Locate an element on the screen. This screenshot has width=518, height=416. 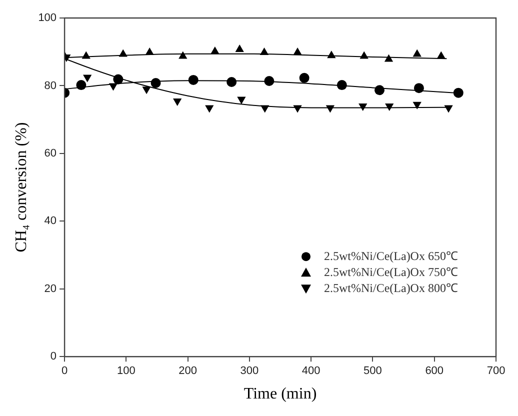
y-tick-label: 20 is located at coordinates (50, 288).